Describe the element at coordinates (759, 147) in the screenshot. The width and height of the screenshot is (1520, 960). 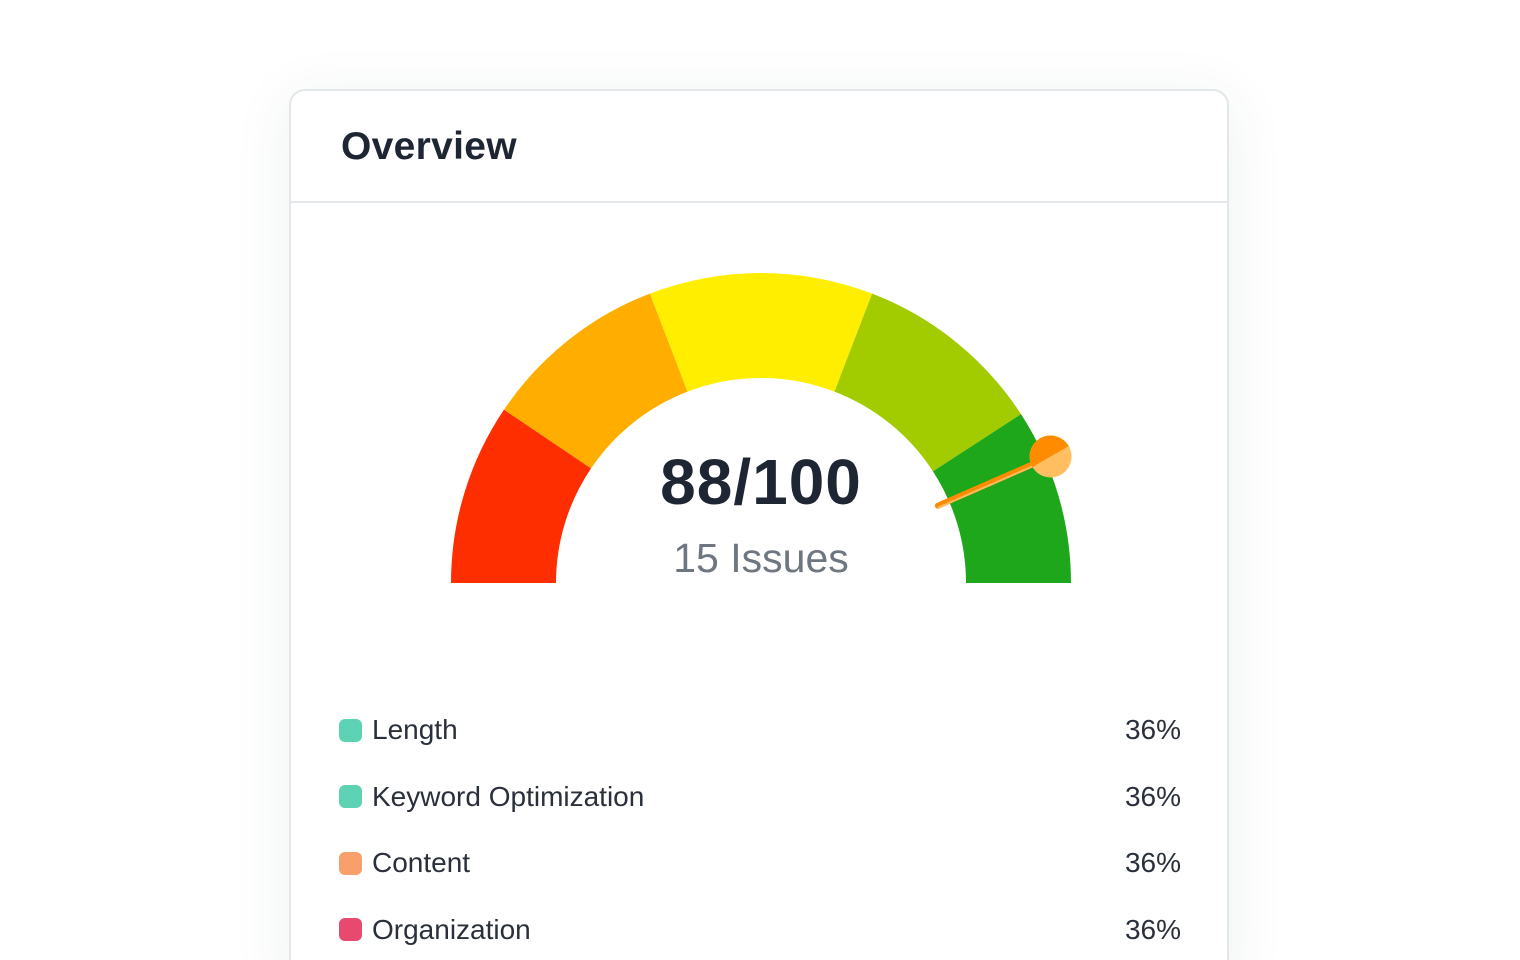
I see `card-header: Overview` at that location.